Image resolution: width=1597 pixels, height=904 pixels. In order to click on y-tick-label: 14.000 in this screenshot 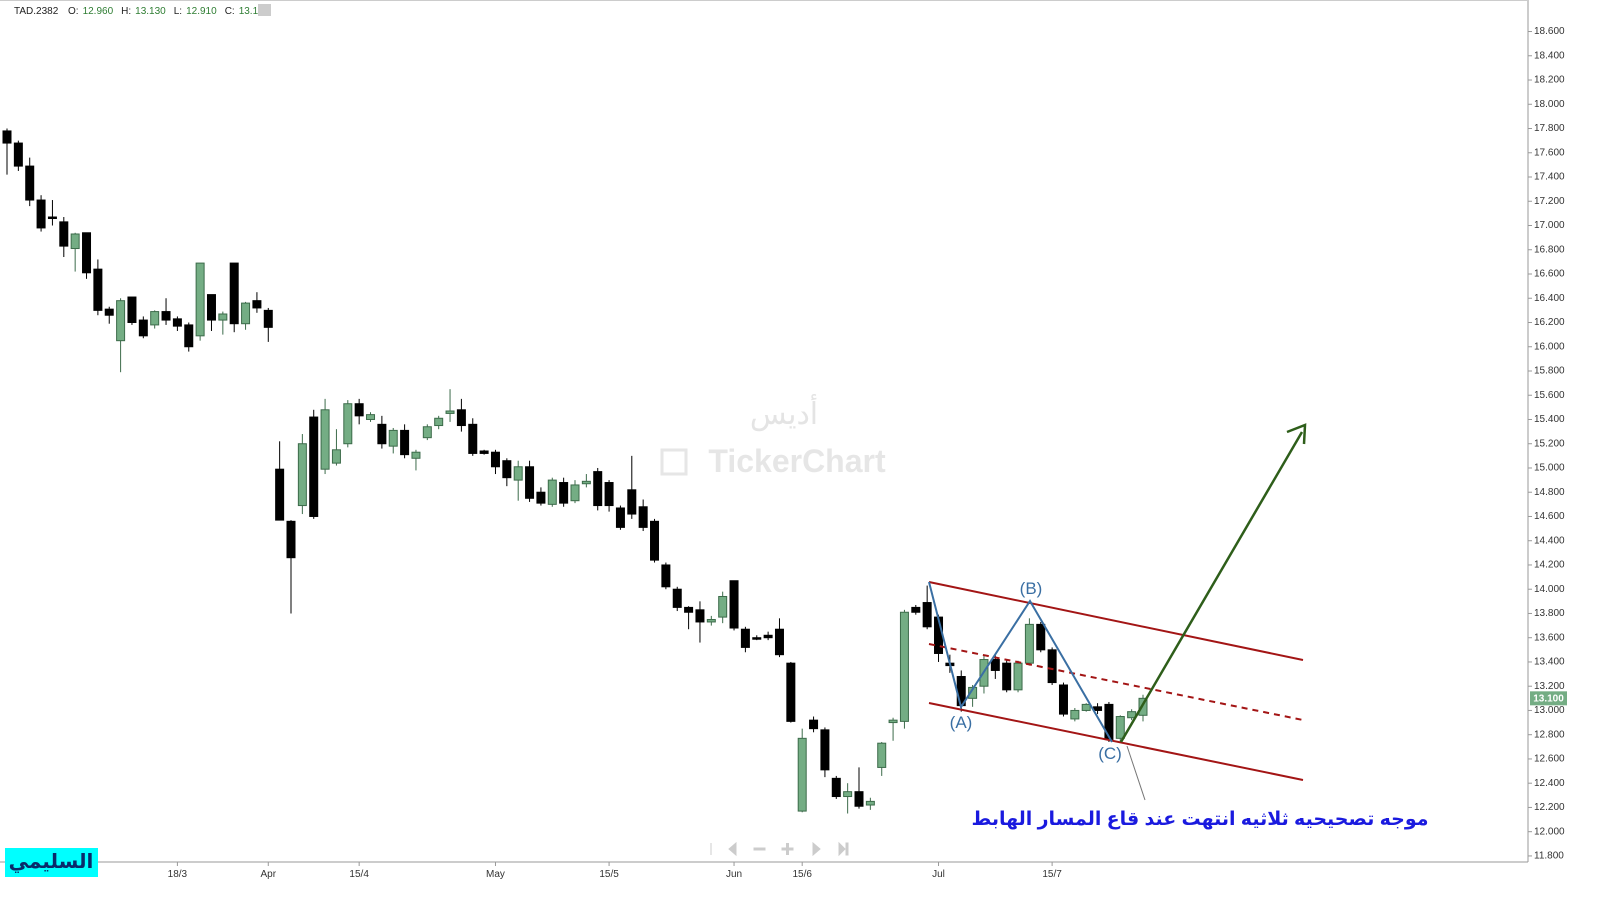, I will do `click(1549, 589)`.